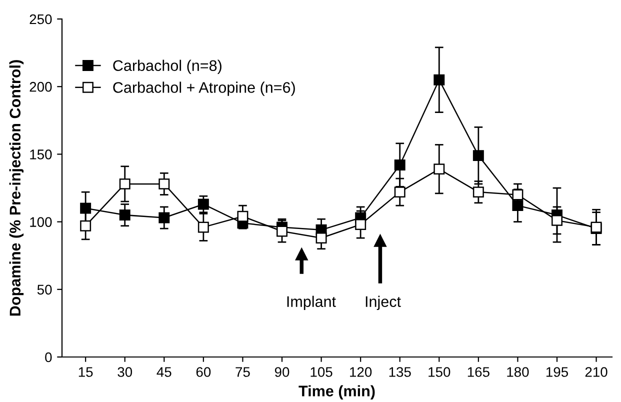 This screenshot has width=621, height=402. I want to click on legend-label: Carbachol (n=8), so click(167, 67).